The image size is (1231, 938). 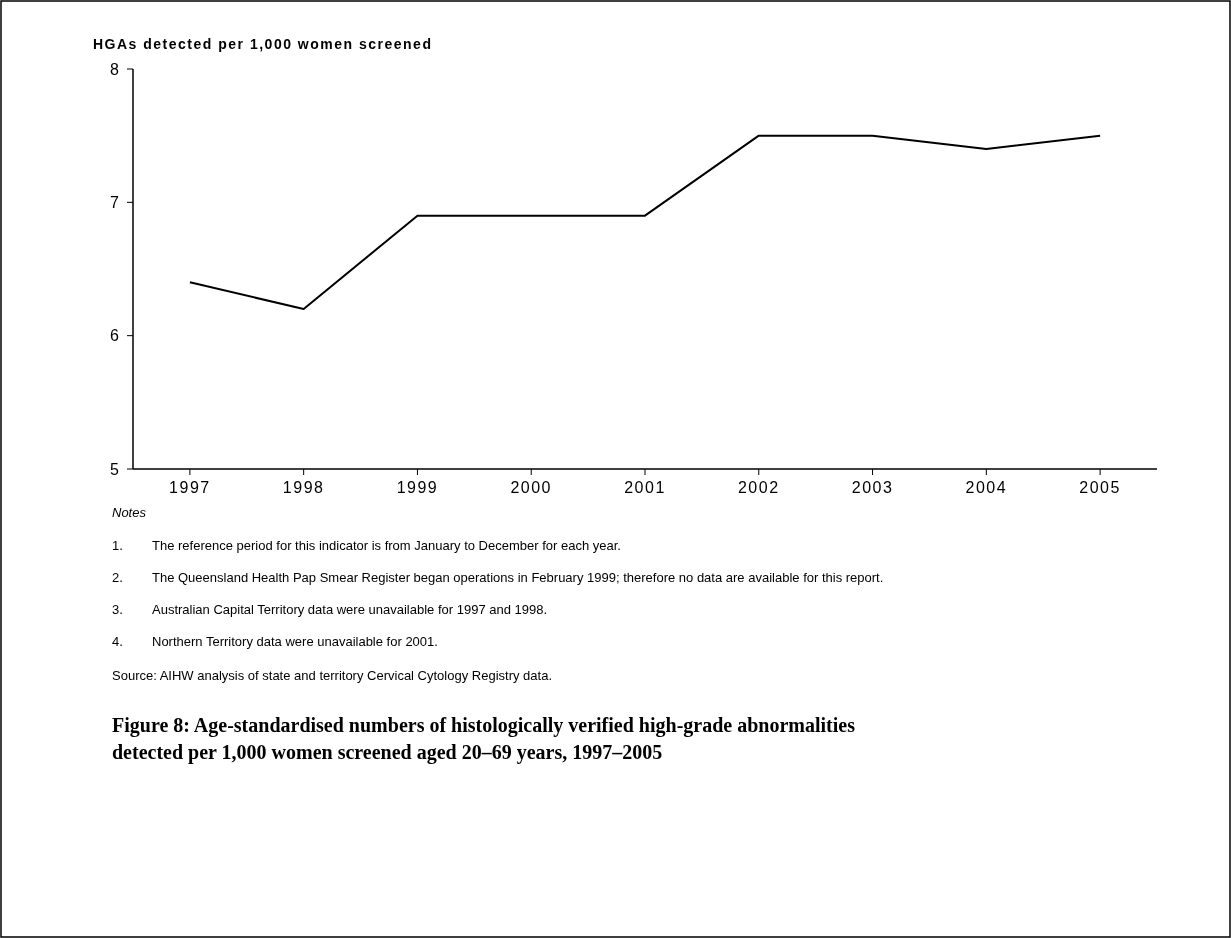 What do you see at coordinates (645, 222) in the screenshot?
I see `line-series` at bounding box center [645, 222].